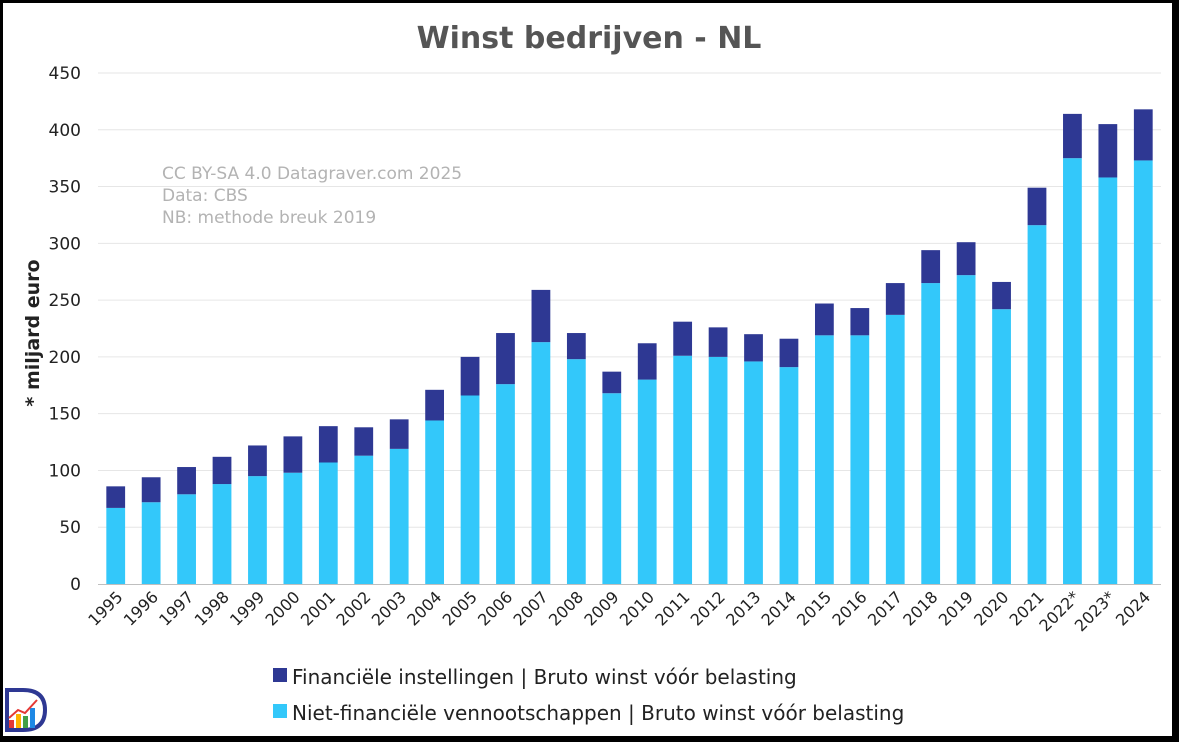 This screenshot has width=1179, height=742. What do you see at coordinates (65, 244) in the screenshot?
I see `y-tick-label: 300` at bounding box center [65, 244].